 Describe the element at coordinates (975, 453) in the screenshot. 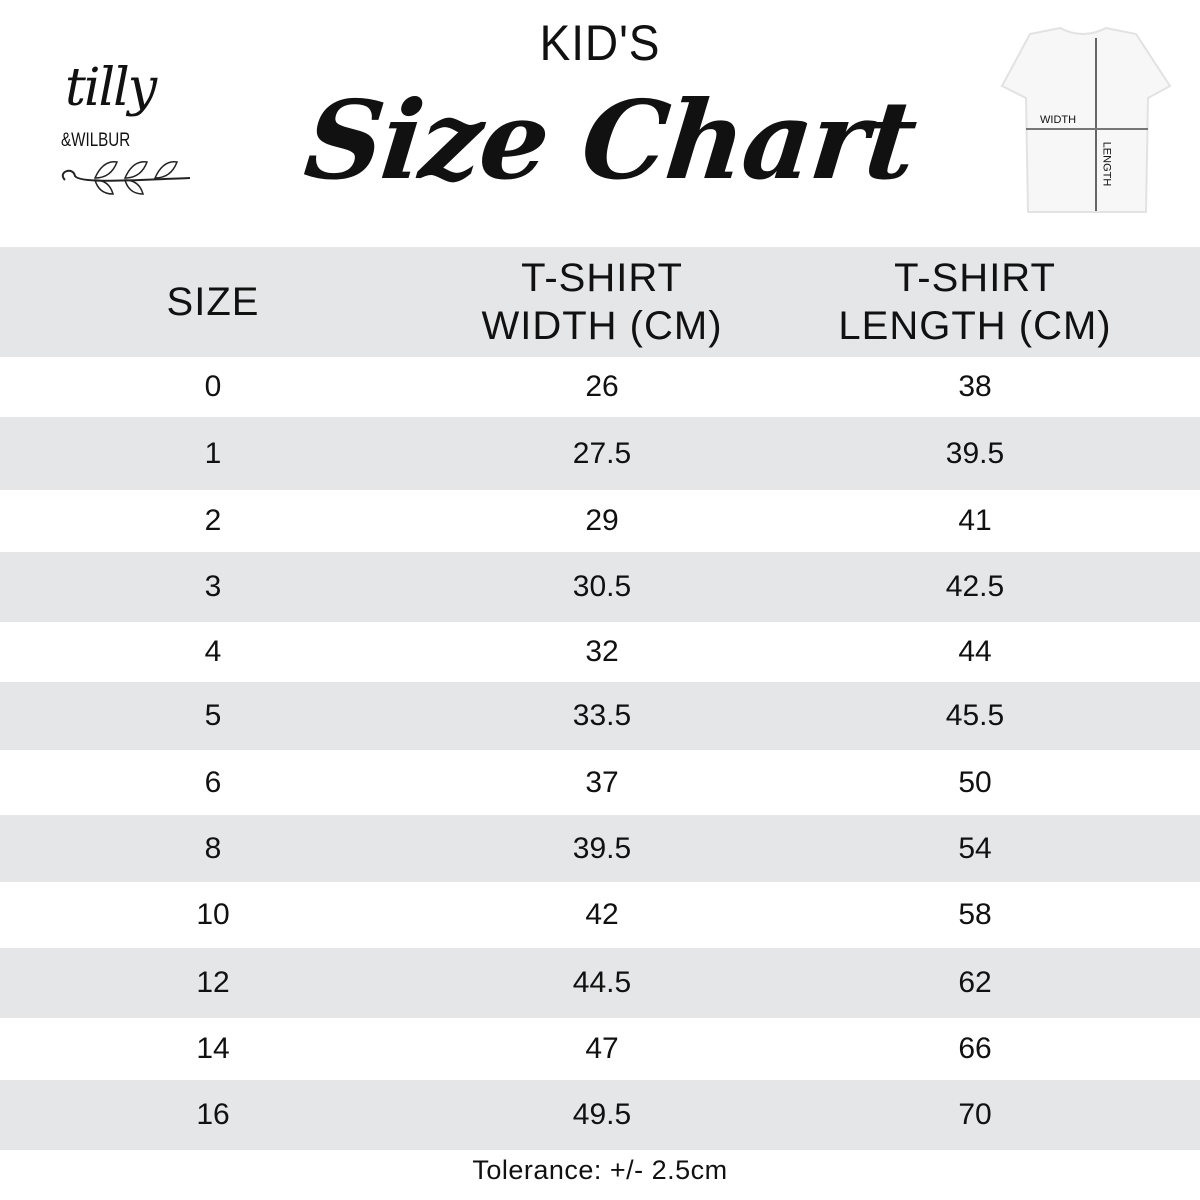

I see `cell-length: 39.5` at that location.